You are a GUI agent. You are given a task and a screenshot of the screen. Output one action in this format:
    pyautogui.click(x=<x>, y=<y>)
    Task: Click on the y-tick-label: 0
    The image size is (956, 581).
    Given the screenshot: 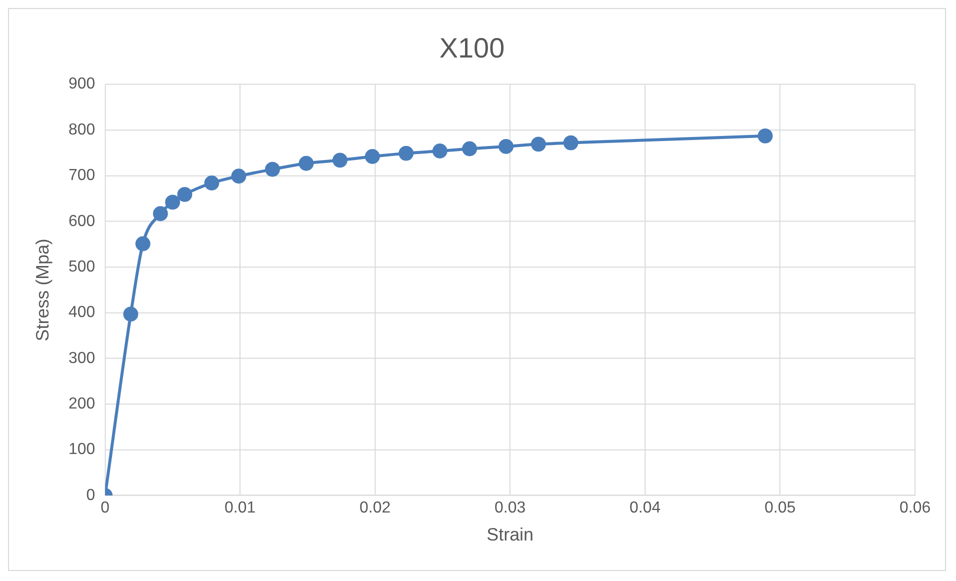 What is the action you would take?
    pyautogui.click(x=91, y=495)
    